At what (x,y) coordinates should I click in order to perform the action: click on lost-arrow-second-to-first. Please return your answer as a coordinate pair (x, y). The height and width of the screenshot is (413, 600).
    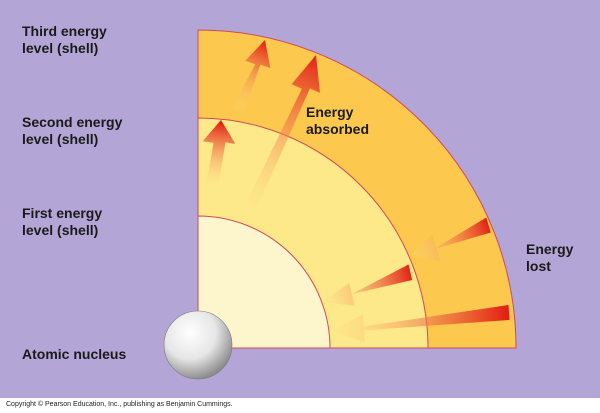
    Looking at the image, I should click on (367, 285).